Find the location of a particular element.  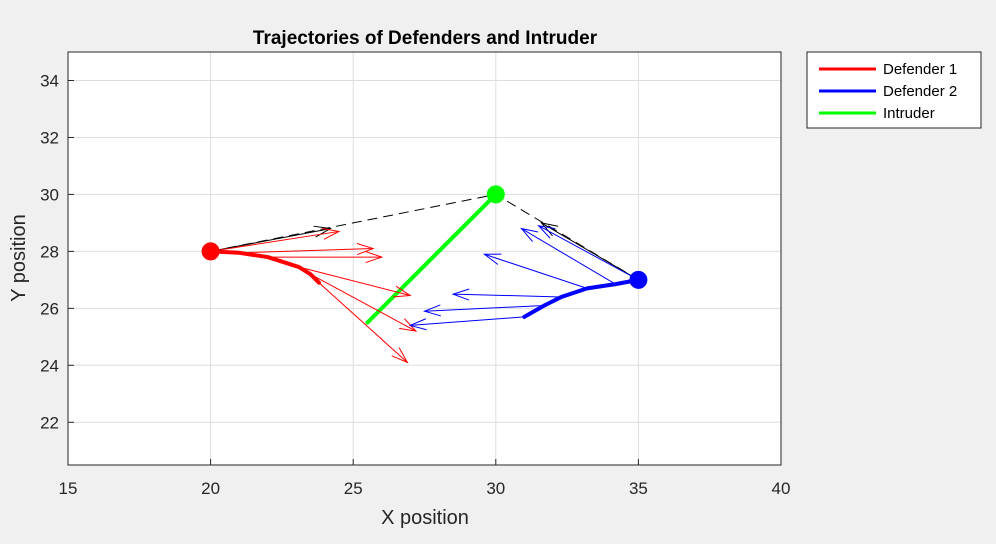

chart-title: Trajectories of Defenders and Intruder is located at coordinates (425, 38).